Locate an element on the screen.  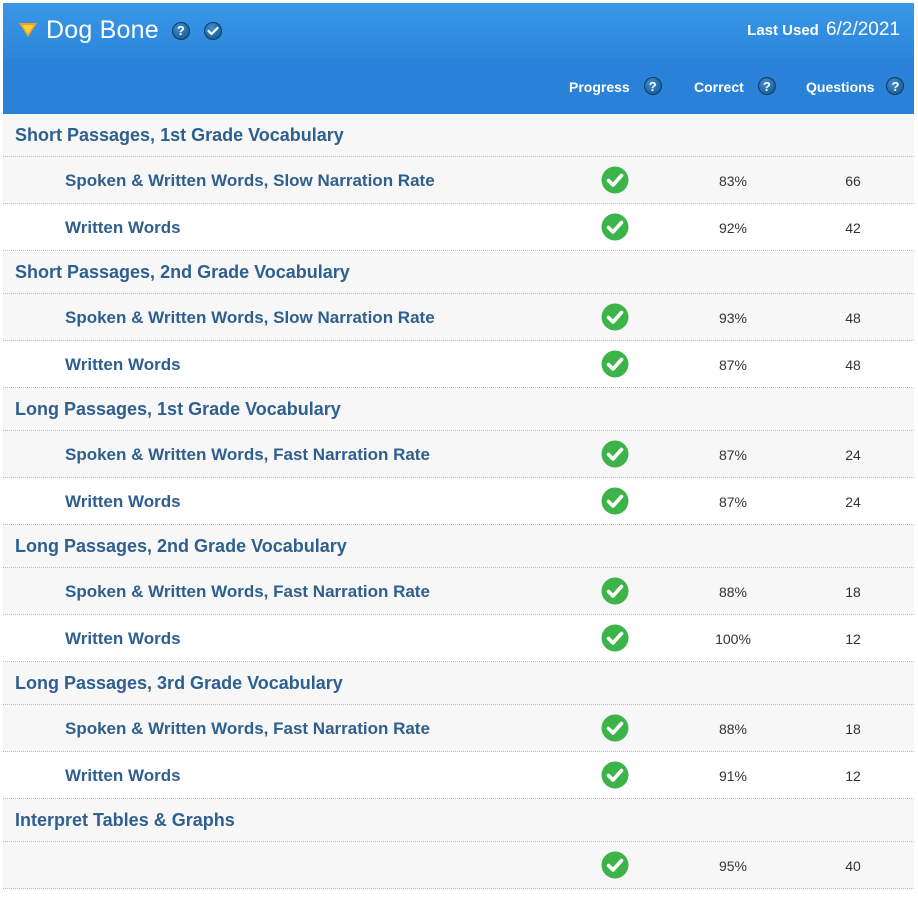
completed-check-icon is located at coordinates (212, 30).